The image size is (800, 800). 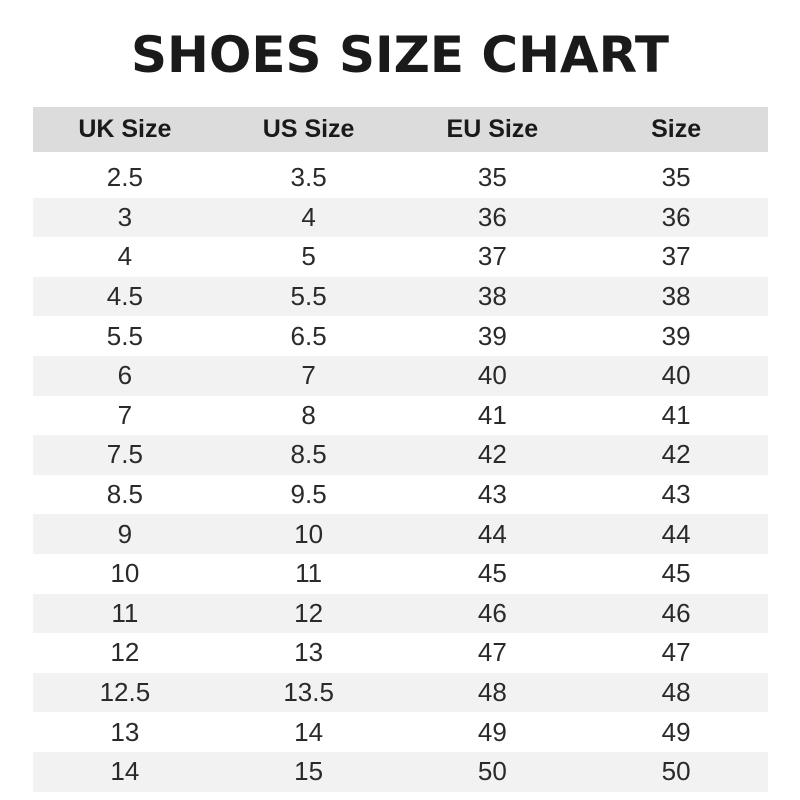 What do you see at coordinates (492, 573) in the screenshot?
I see `eu-size-cell: 45` at bounding box center [492, 573].